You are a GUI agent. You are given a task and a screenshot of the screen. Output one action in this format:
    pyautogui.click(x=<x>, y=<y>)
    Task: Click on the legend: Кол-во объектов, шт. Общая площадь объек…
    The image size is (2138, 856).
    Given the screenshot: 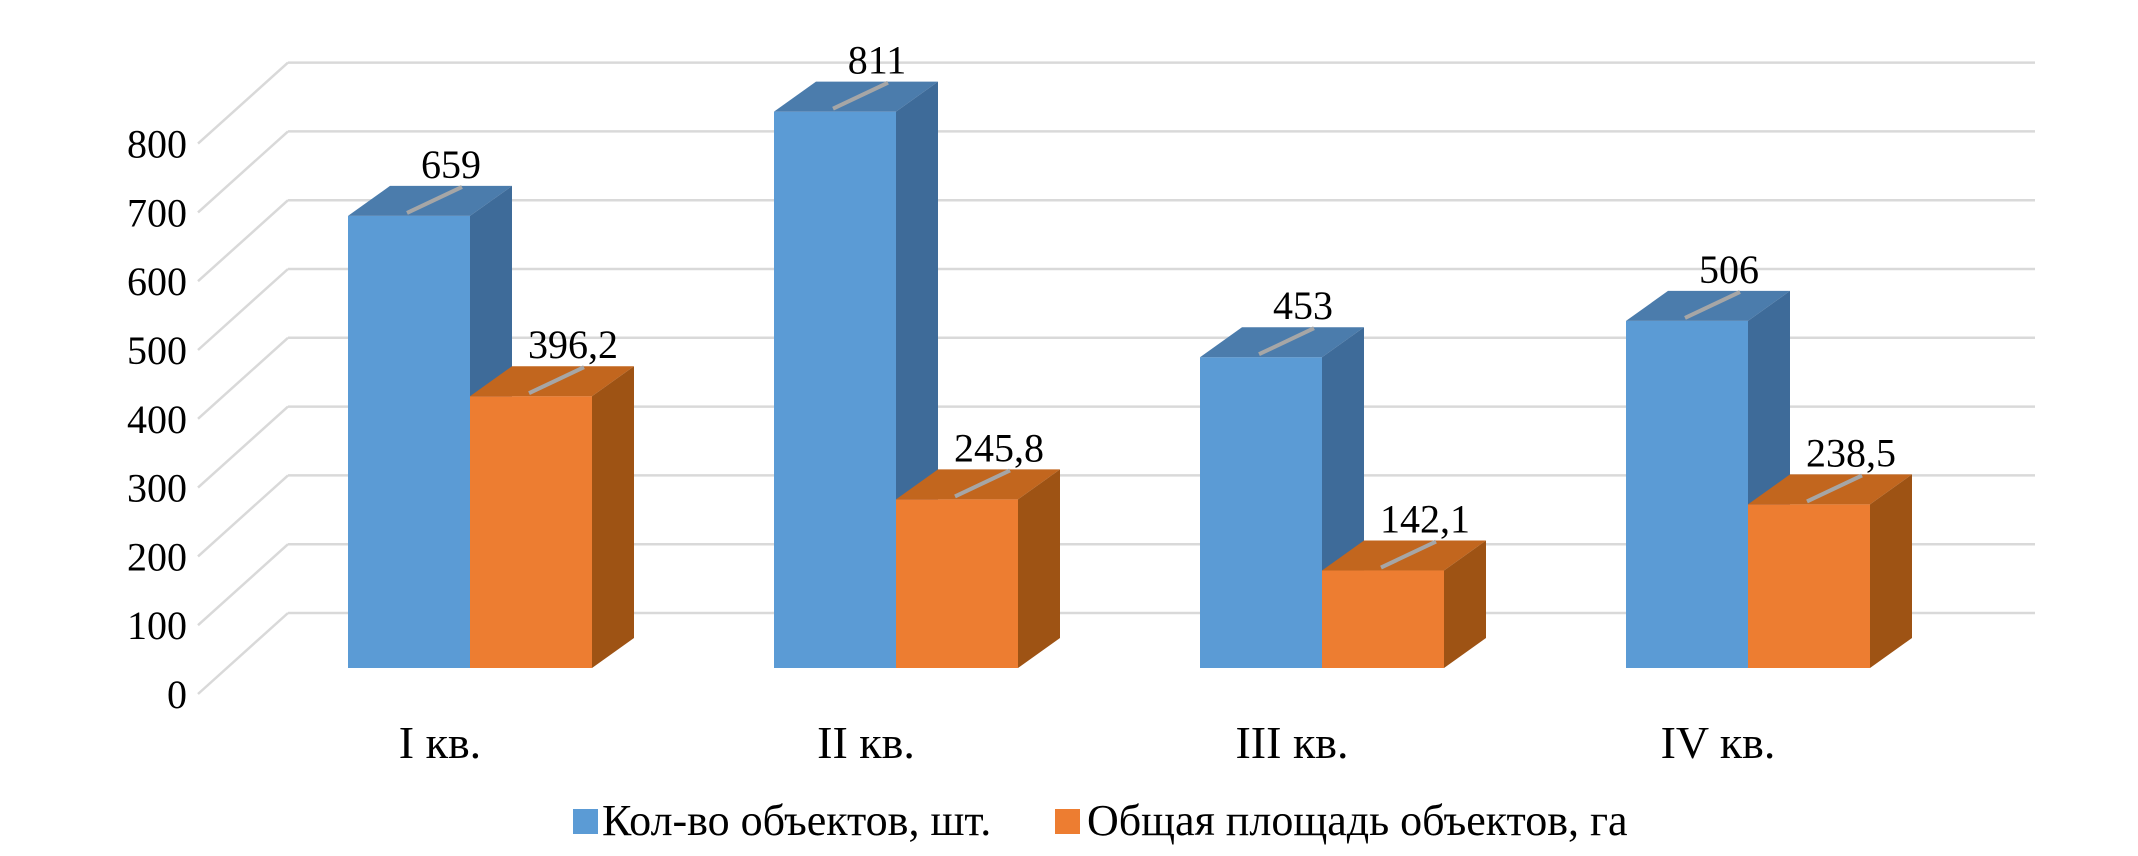 What is the action you would take?
    pyautogui.click(x=1100, y=820)
    